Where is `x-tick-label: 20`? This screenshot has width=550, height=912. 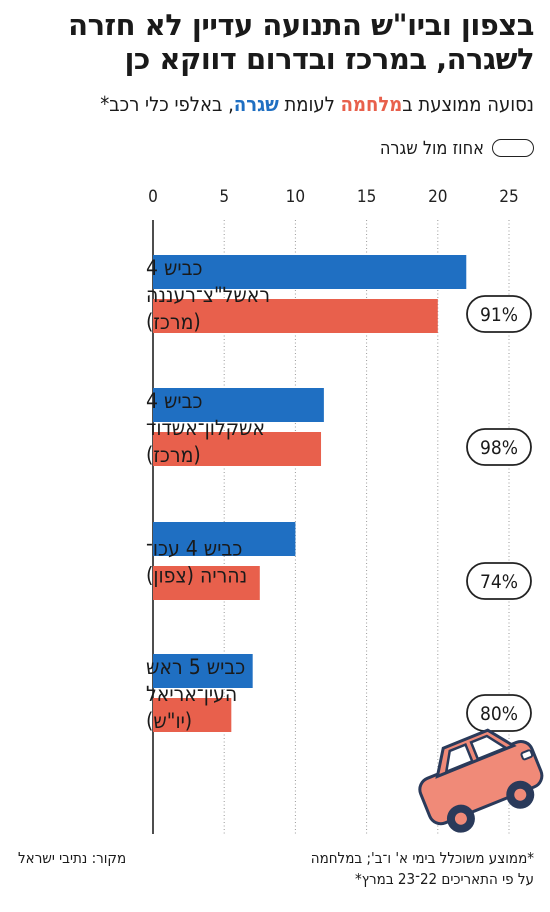 x-tick-label: 20 is located at coordinates (437, 197).